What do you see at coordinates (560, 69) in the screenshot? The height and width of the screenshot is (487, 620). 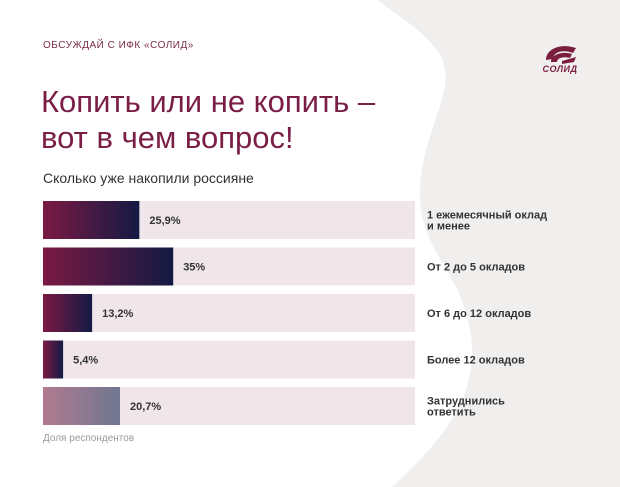 I see `logo-text: СОЛИД` at bounding box center [560, 69].